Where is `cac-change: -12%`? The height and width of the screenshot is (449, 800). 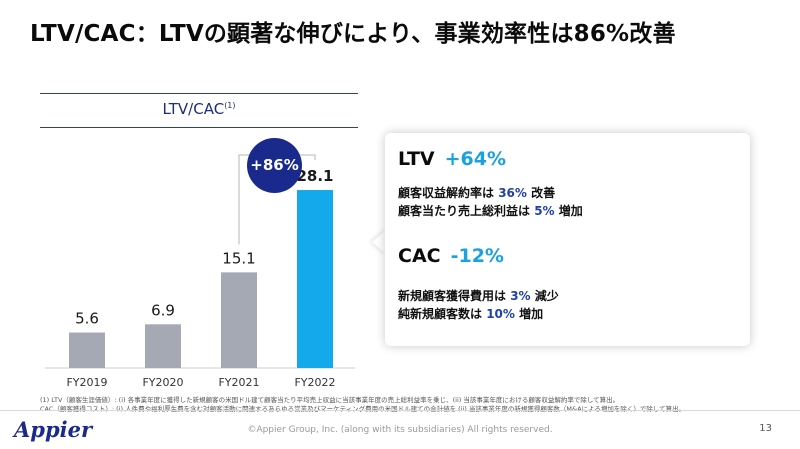
cac-change: -12% is located at coordinates (477, 256).